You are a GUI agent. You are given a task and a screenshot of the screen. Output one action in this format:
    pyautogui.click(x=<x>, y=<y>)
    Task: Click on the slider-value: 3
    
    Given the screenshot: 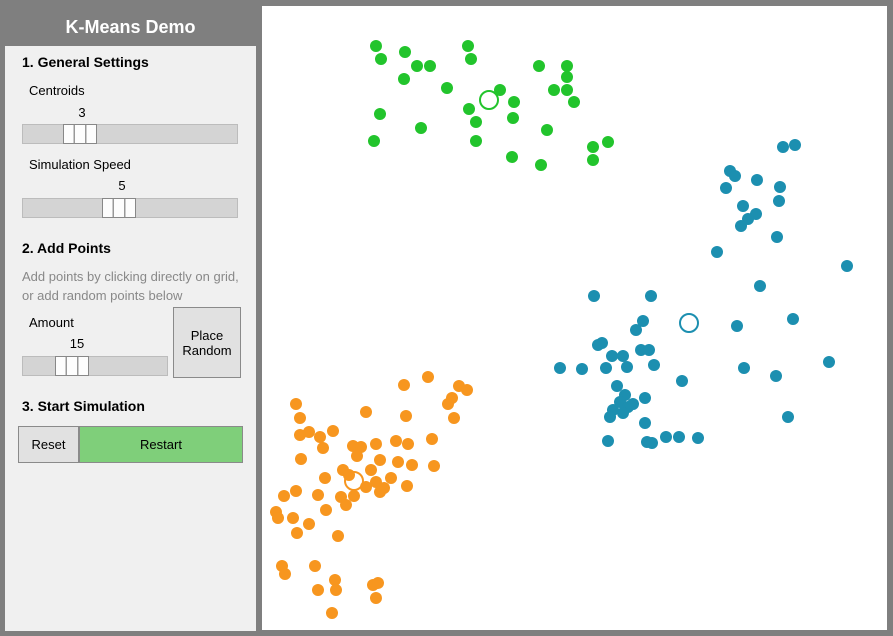 What is the action you would take?
    pyautogui.click(x=82, y=112)
    